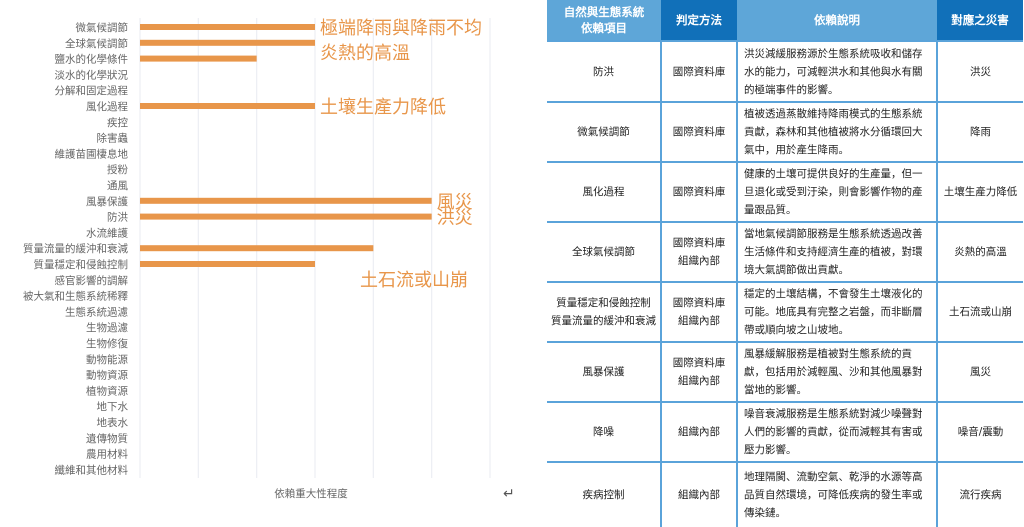  I want to click on hazard-cell: 風災, so click(979, 371).